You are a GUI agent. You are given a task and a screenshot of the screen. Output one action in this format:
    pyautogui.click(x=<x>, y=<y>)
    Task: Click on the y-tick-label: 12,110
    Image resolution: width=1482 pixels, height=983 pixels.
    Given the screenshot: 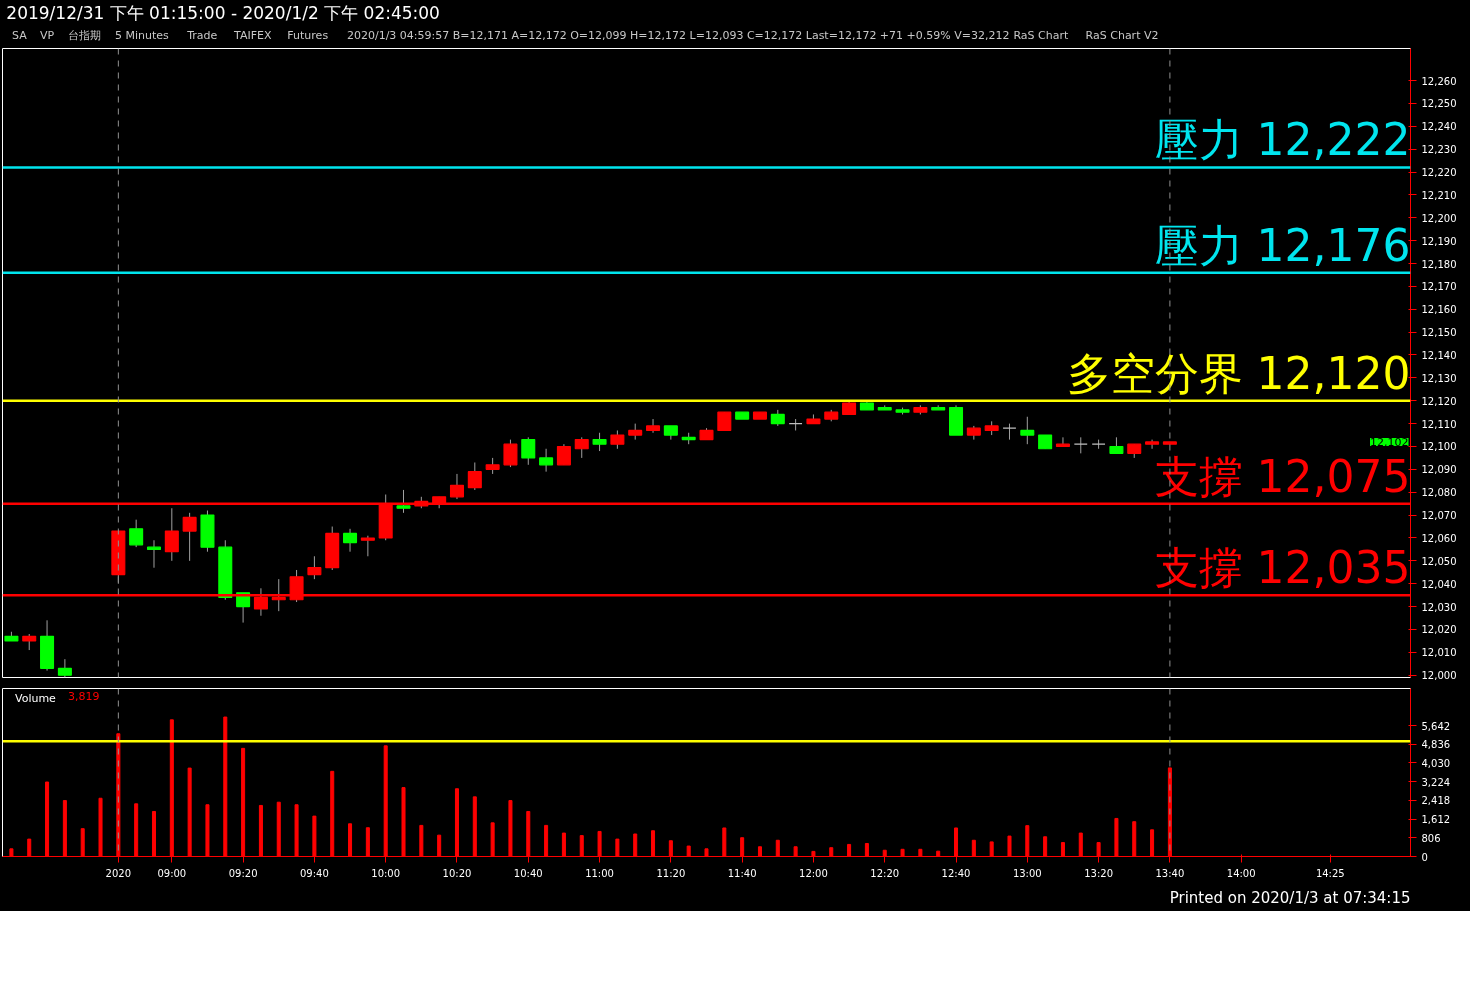 What is the action you would take?
    pyautogui.click(x=1439, y=424)
    